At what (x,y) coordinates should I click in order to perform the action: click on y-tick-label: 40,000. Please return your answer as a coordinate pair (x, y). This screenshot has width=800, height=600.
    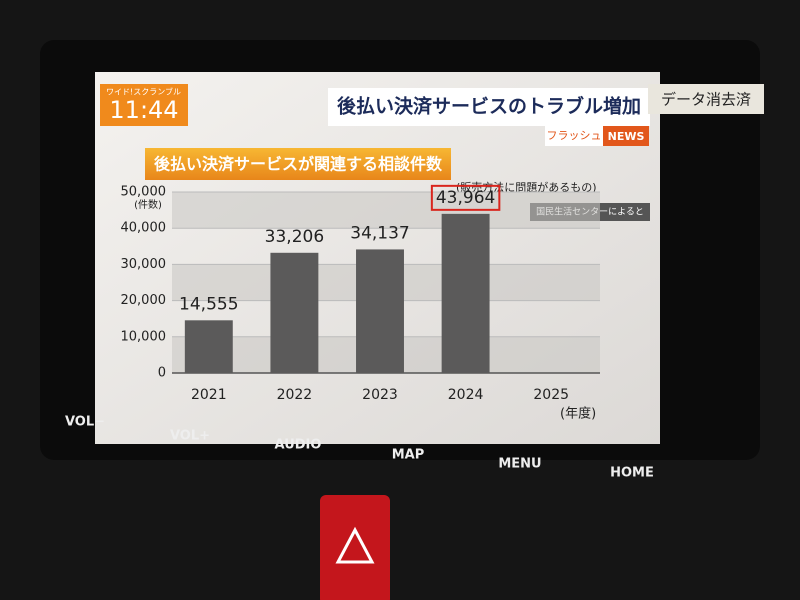
    Looking at the image, I should click on (144, 228).